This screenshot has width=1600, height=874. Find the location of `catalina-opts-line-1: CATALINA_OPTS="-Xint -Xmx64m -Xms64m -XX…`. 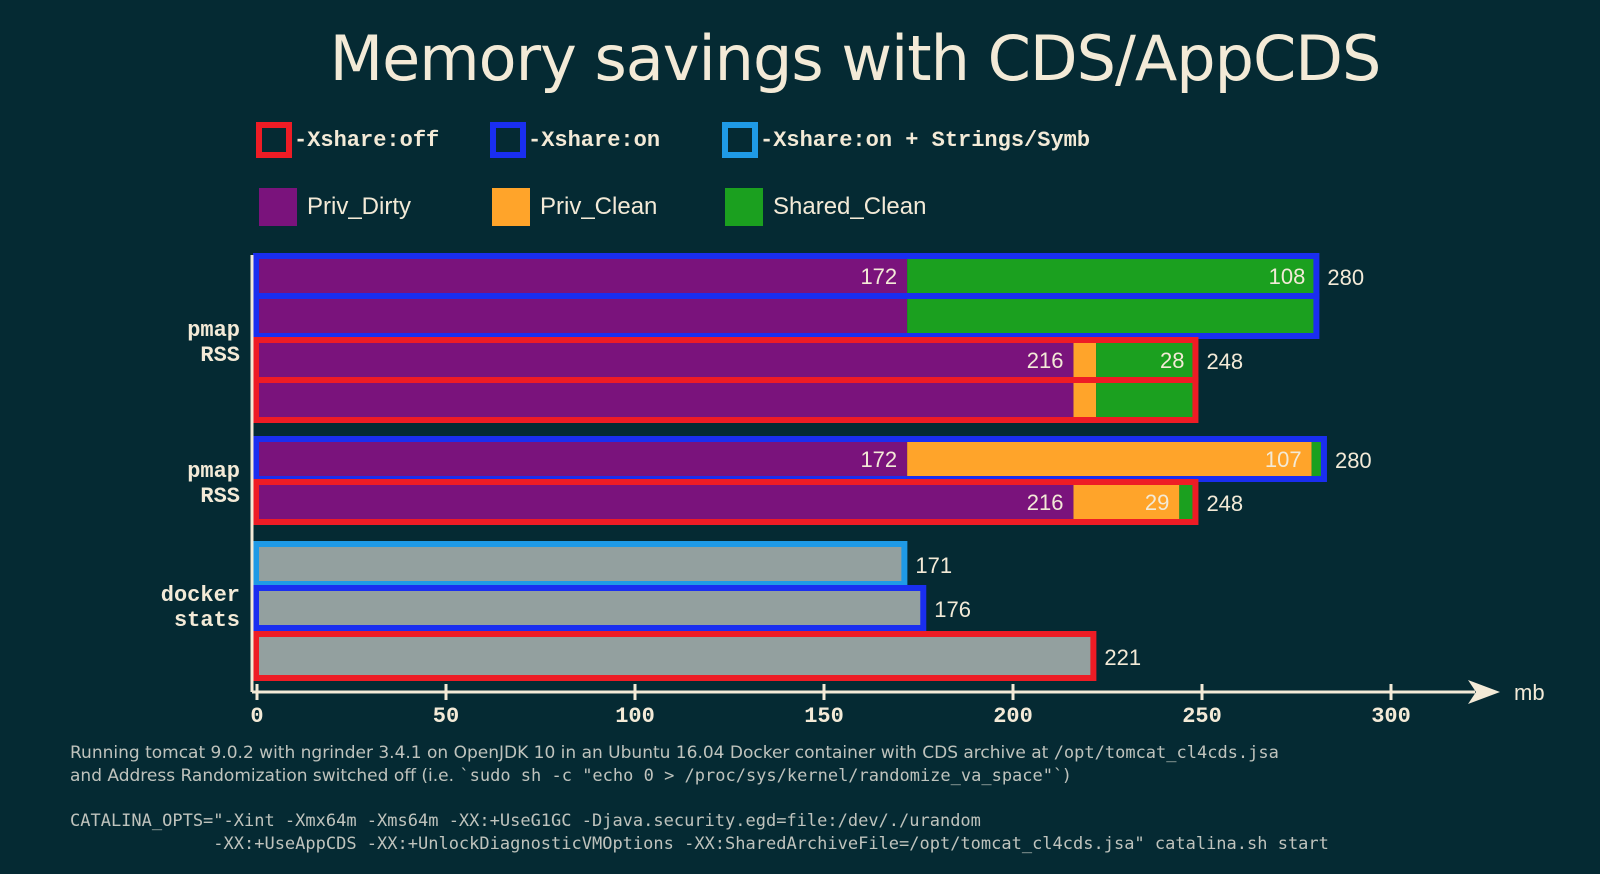

catalina-opts-line-1: CATALINA_OPTS="-Xint -Xmx64m -Xms64m -XX… is located at coordinates (525, 821).